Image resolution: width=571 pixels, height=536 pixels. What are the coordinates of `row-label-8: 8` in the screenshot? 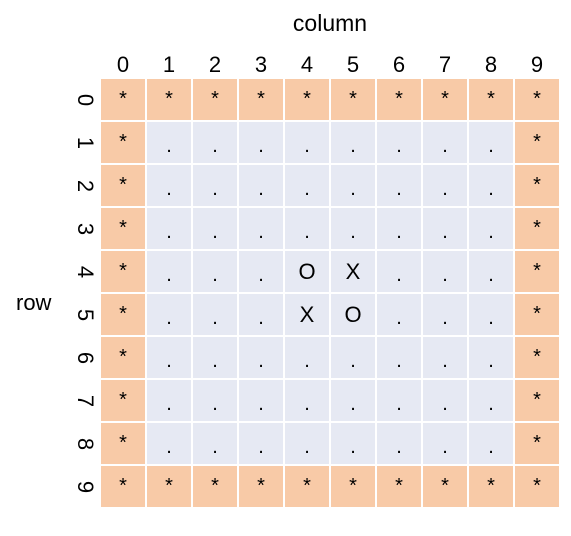 It's located at (85, 443).